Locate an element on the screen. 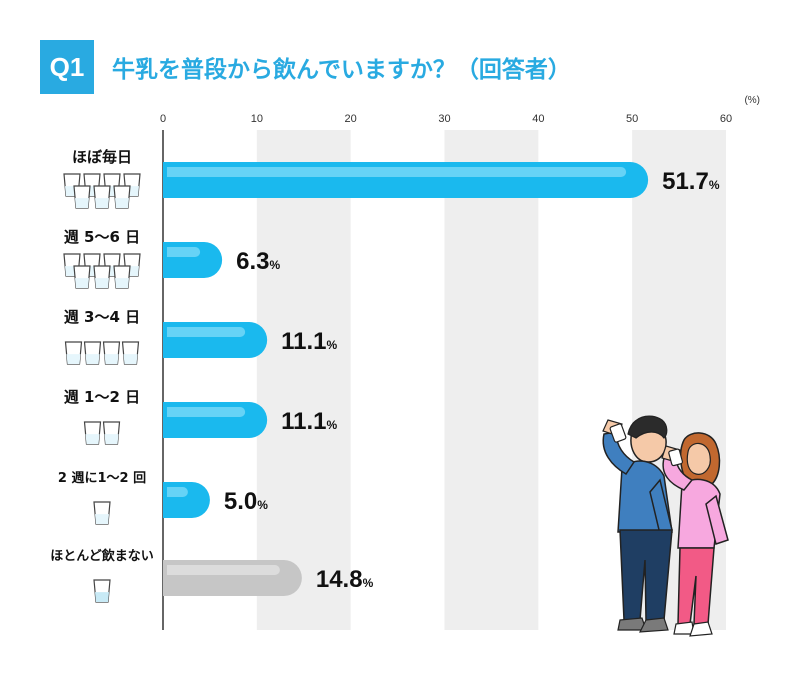 This screenshot has height=679, width=800. value-label: 6.3% is located at coordinates (258, 261).